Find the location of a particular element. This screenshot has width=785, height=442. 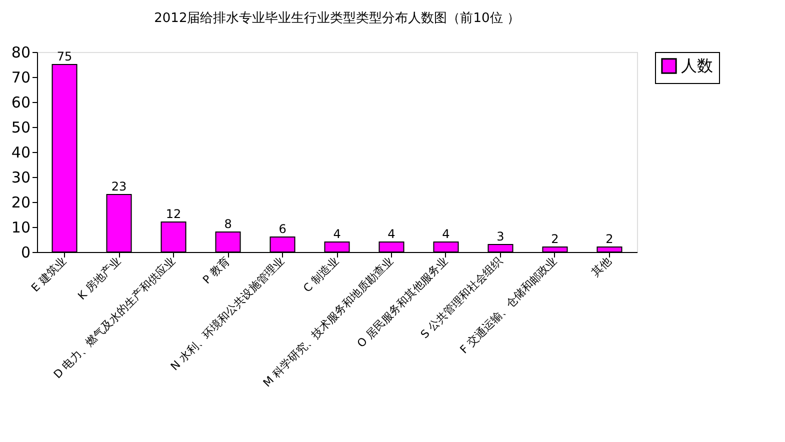

y-tick-label: 40 is located at coordinates (20, 153).